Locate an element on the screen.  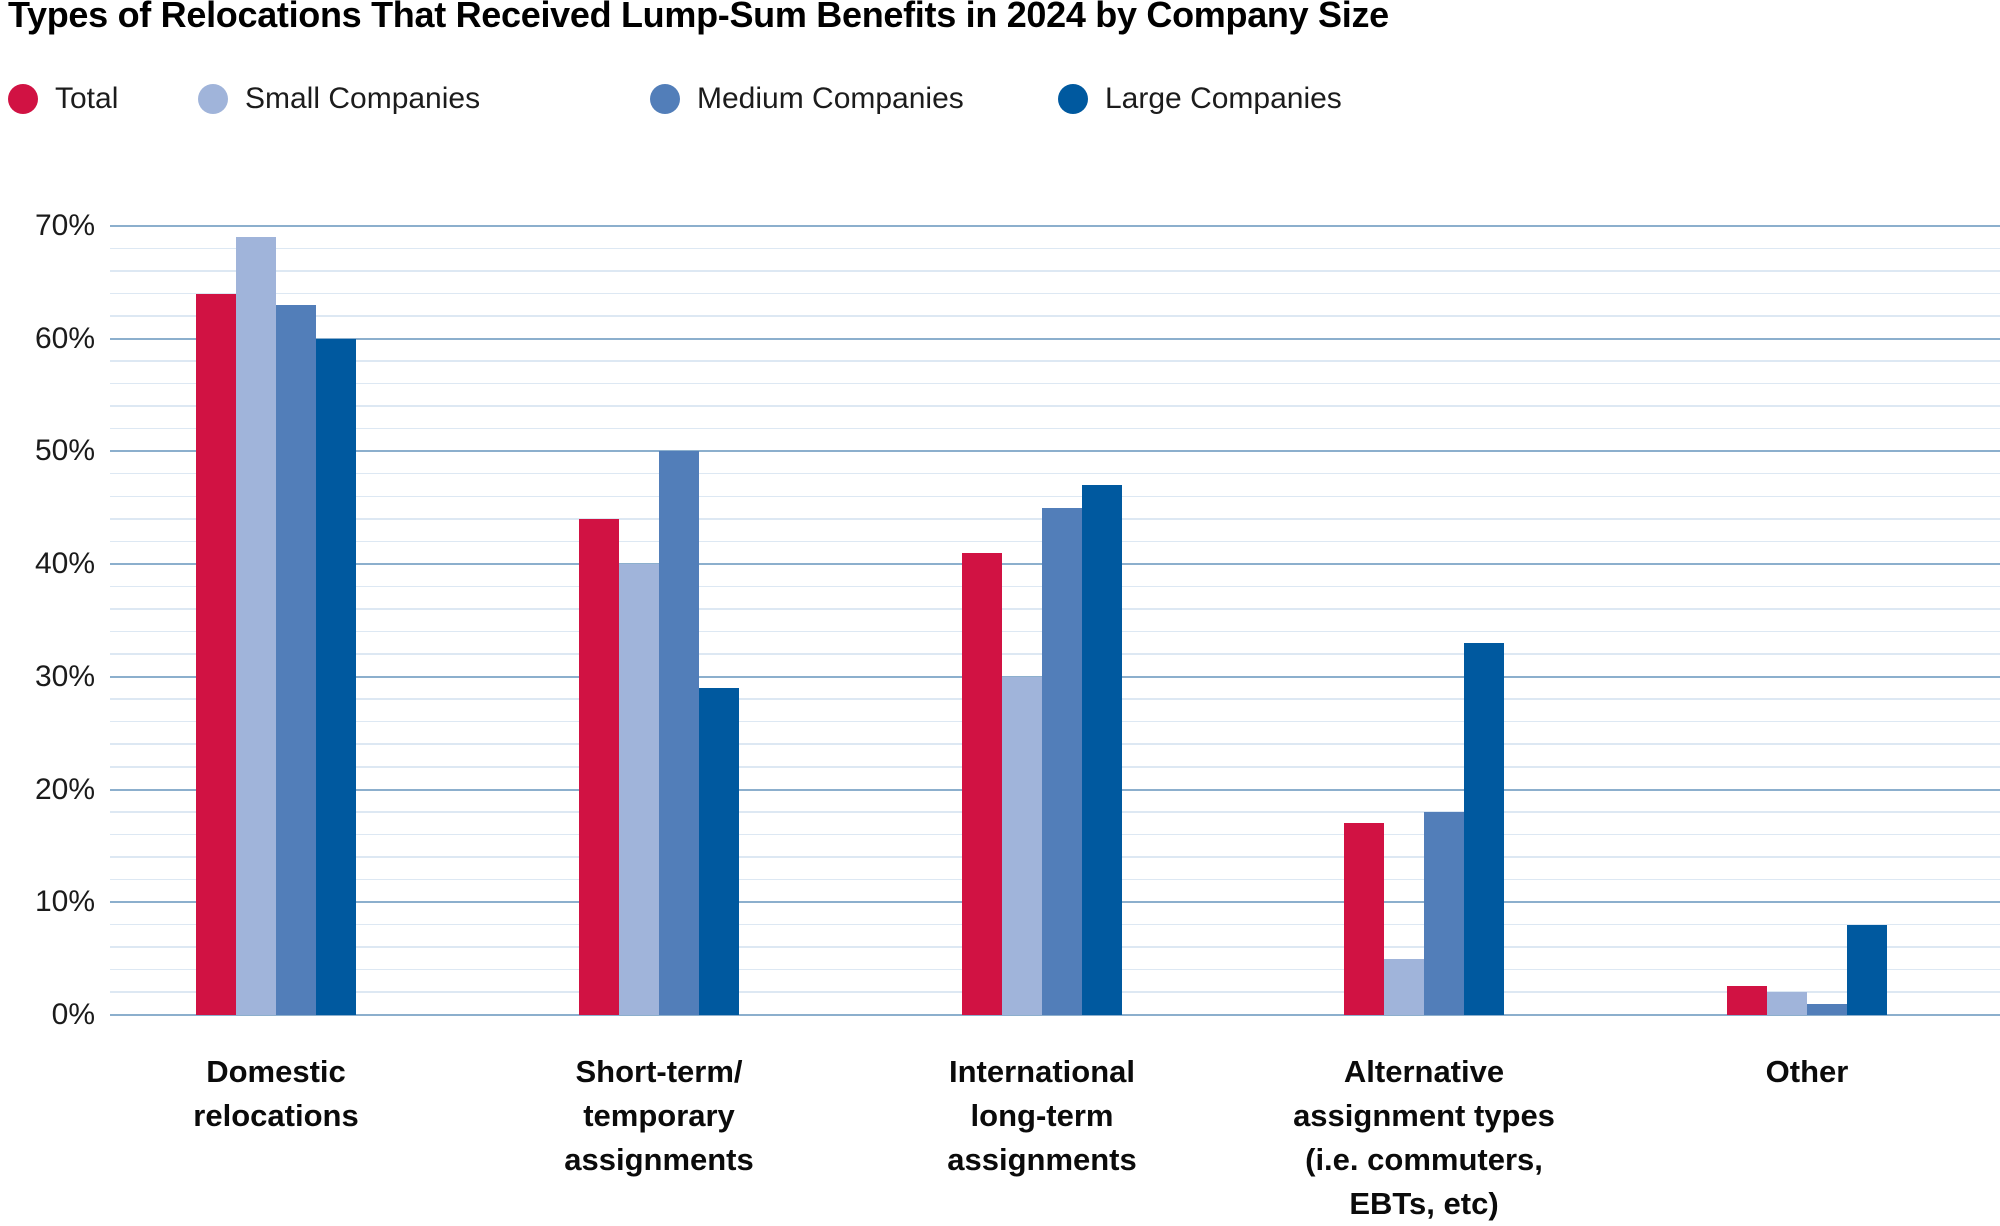
category-label: International long-term assignments is located at coordinates (1042, 1115).